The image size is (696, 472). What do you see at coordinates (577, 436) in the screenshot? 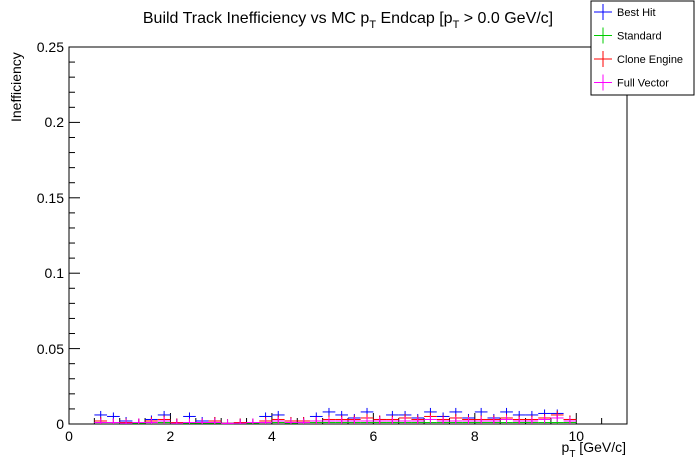
I see `x-tick-label: 10` at bounding box center [577, 436].